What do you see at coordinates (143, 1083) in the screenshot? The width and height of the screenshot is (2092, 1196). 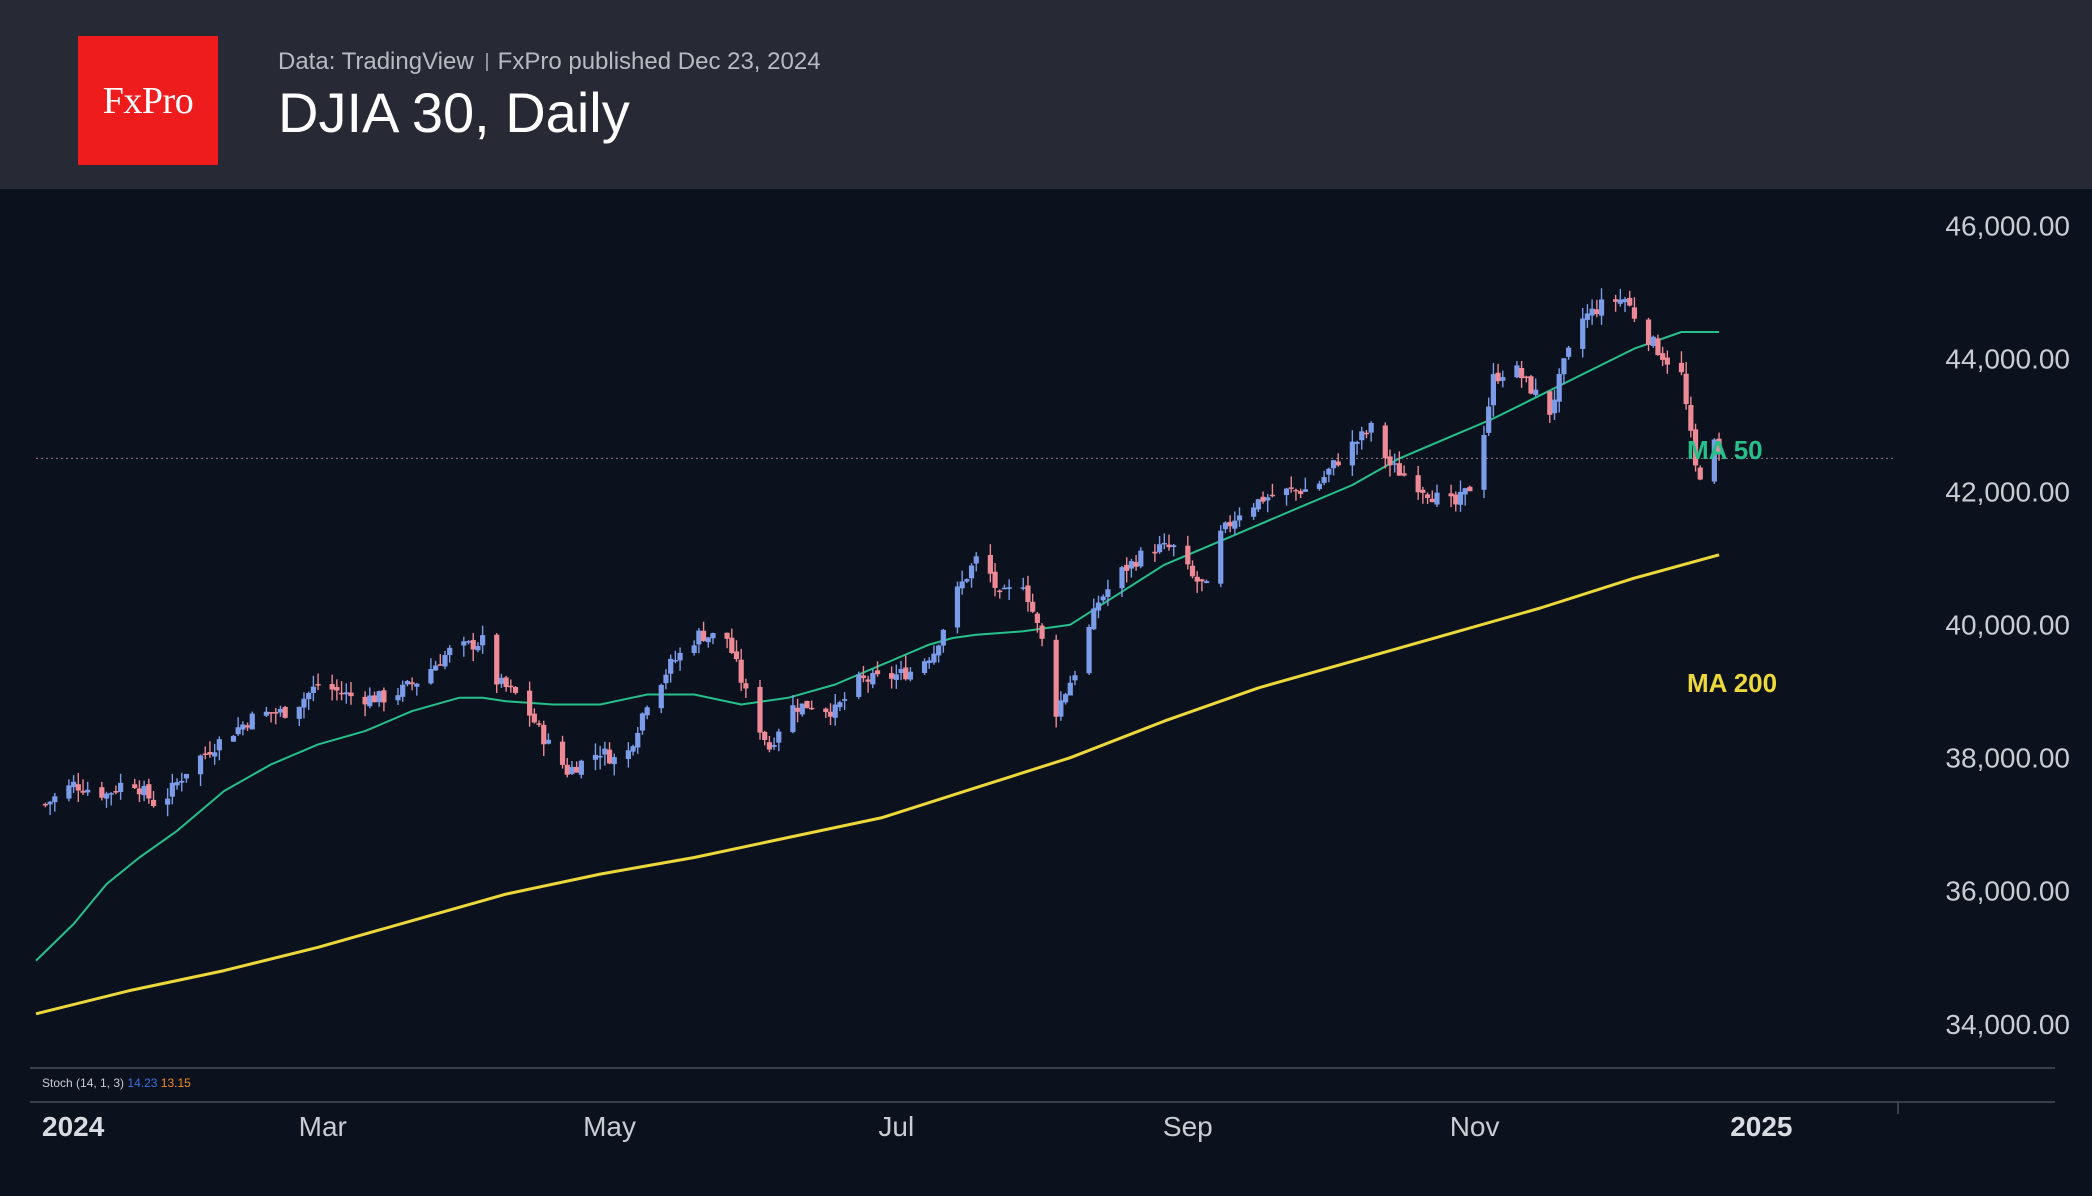 I see `stoch-k-value: 14.23` at bounding box center [143, 1083].